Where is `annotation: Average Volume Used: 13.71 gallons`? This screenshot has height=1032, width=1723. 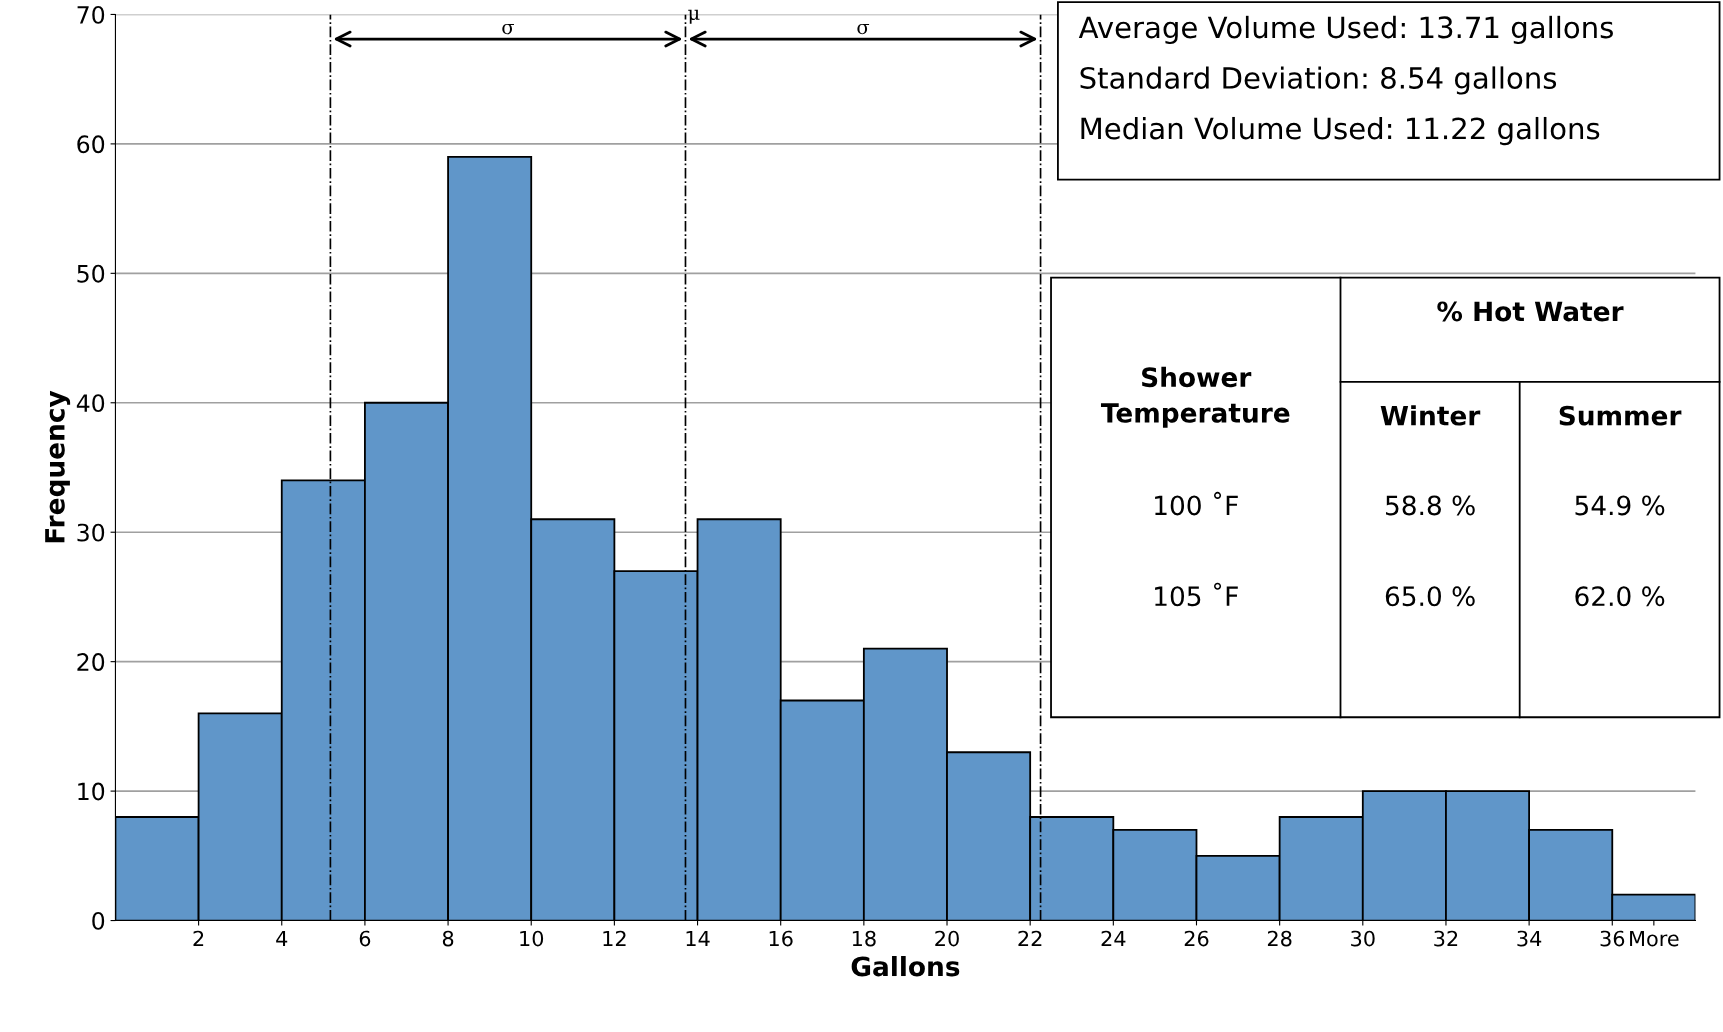 annotation: Average Volume Used: 13.71 gallons is located at coordinates (1345, 30).